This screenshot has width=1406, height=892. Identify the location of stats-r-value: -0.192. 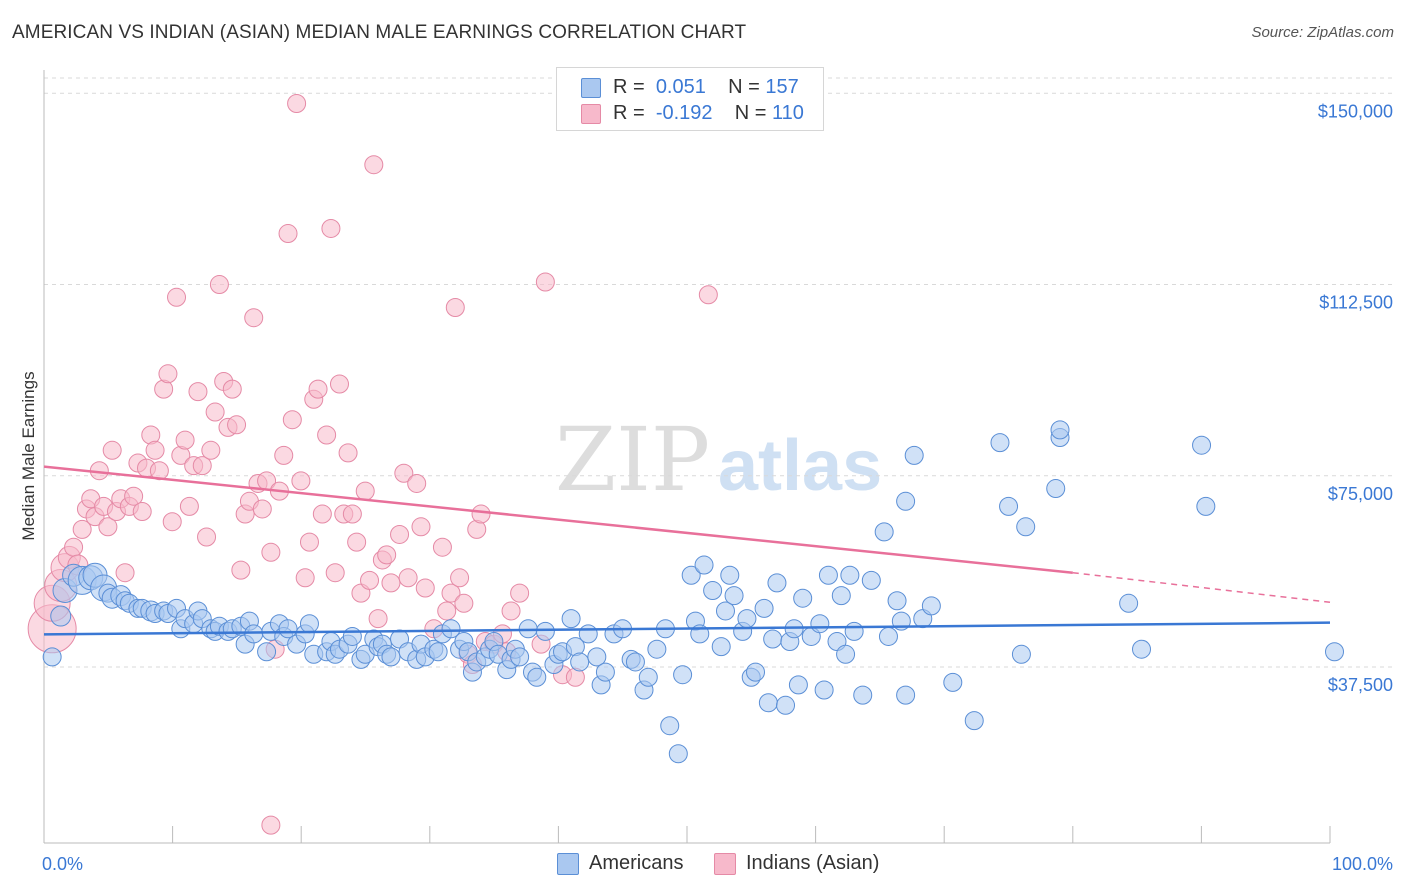
(684, 113).